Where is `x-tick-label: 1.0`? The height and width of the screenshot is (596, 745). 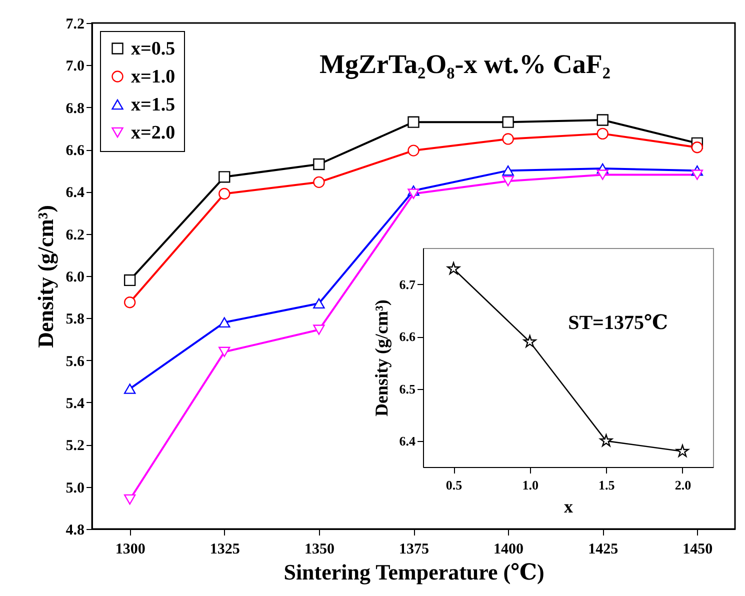 x-tick-label: 1.0 is located at coordinates (530, 485).